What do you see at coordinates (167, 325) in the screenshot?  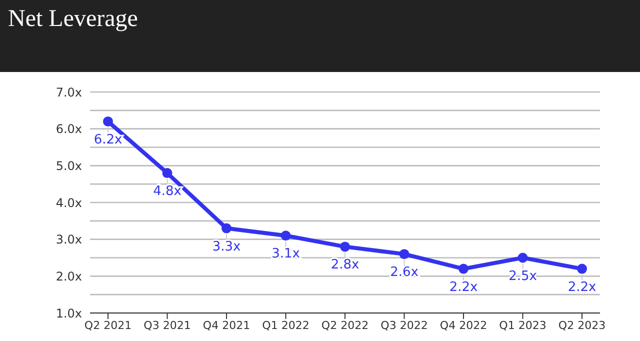 I see `x-tick-label: Q3 2021` at bounding box center [167, 325].